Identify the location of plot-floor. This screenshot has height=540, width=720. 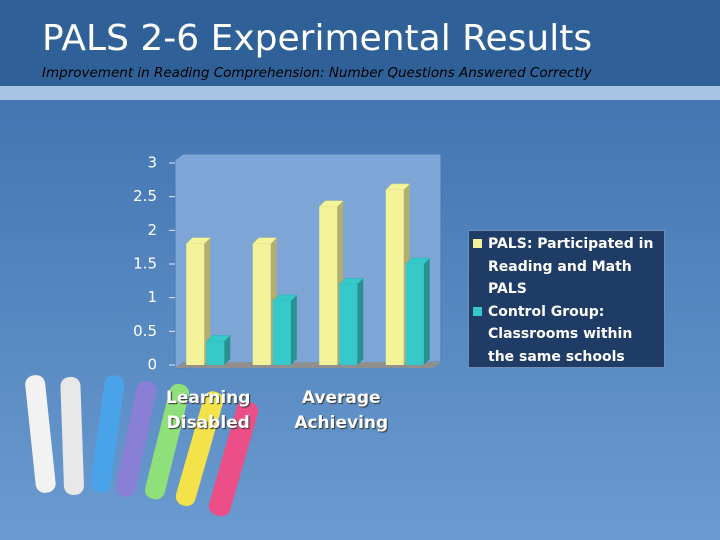
(308, 365).